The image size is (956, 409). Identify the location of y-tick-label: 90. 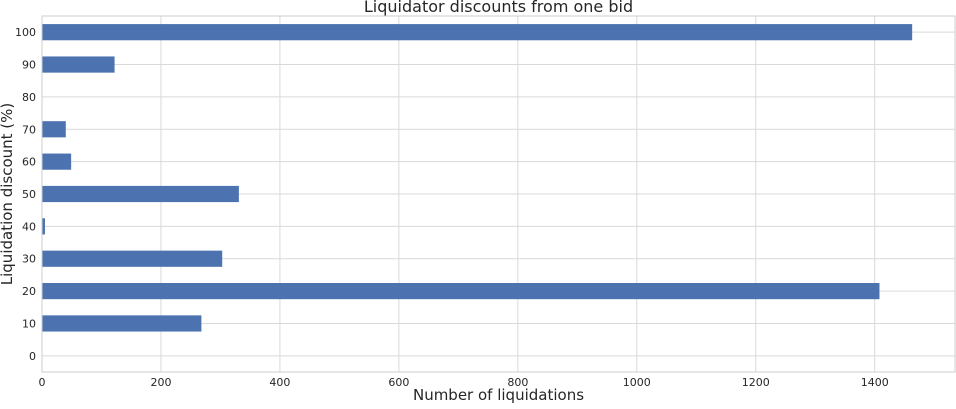
(29, 65).